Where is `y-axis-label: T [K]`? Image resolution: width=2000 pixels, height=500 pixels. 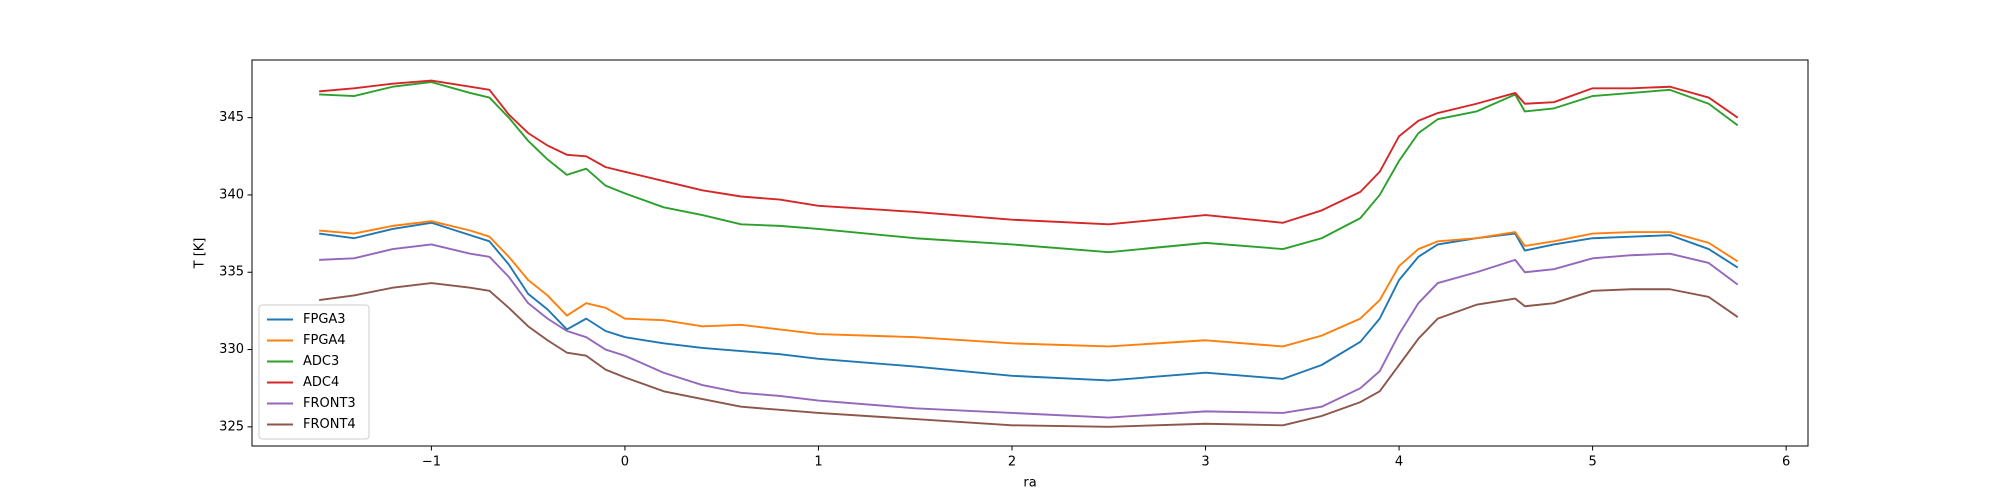 y-axis-label: T [K] is located at coordinates (200, 254).